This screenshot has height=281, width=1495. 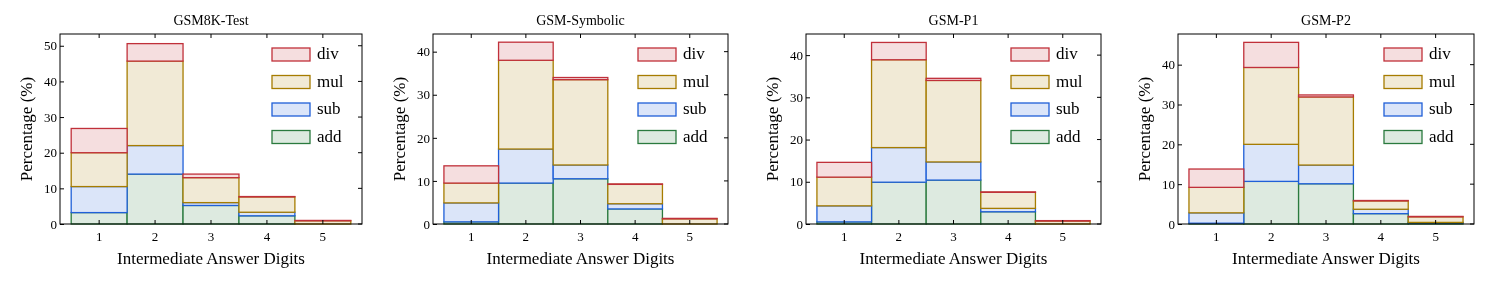 I want to click on chart-title: GSM-P2, so click(x=1326, y=20).